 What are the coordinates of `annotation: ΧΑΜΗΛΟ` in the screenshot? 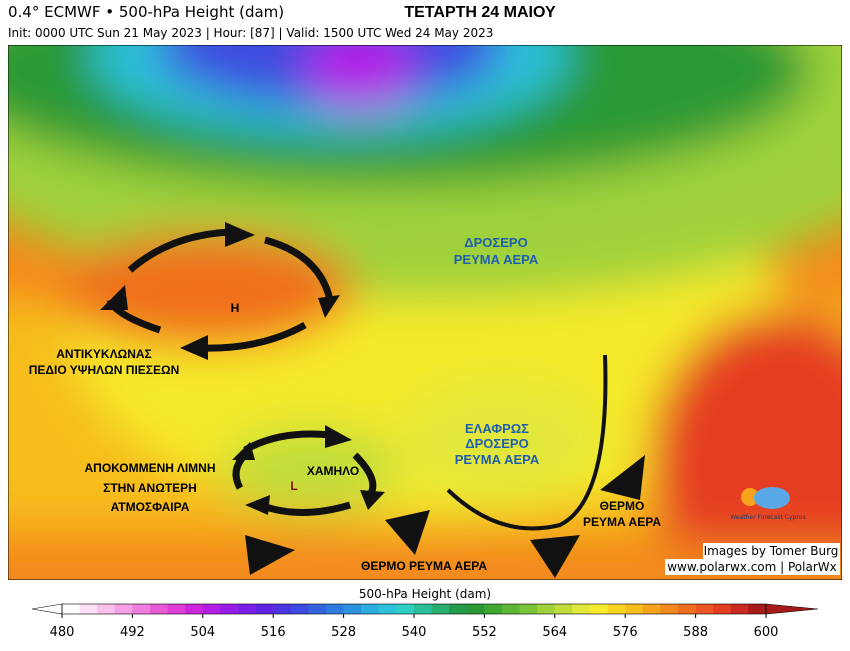 It's located at (333, 471).